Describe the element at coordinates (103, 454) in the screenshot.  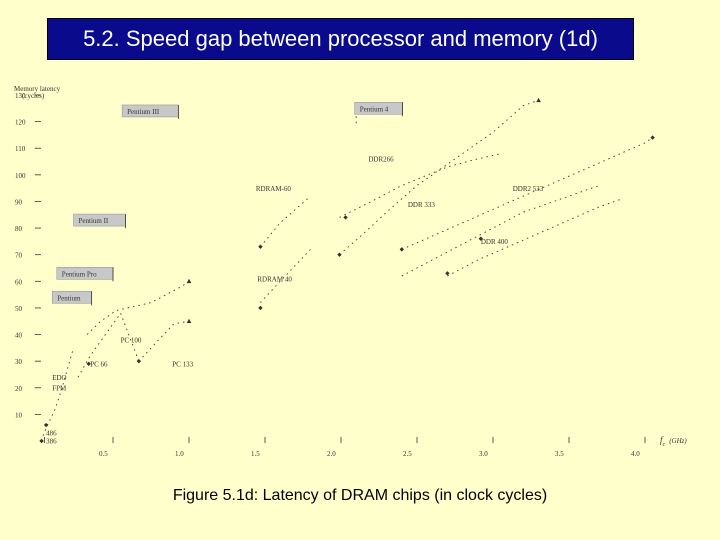
I see `x-tick-label: 0.5` at that location.